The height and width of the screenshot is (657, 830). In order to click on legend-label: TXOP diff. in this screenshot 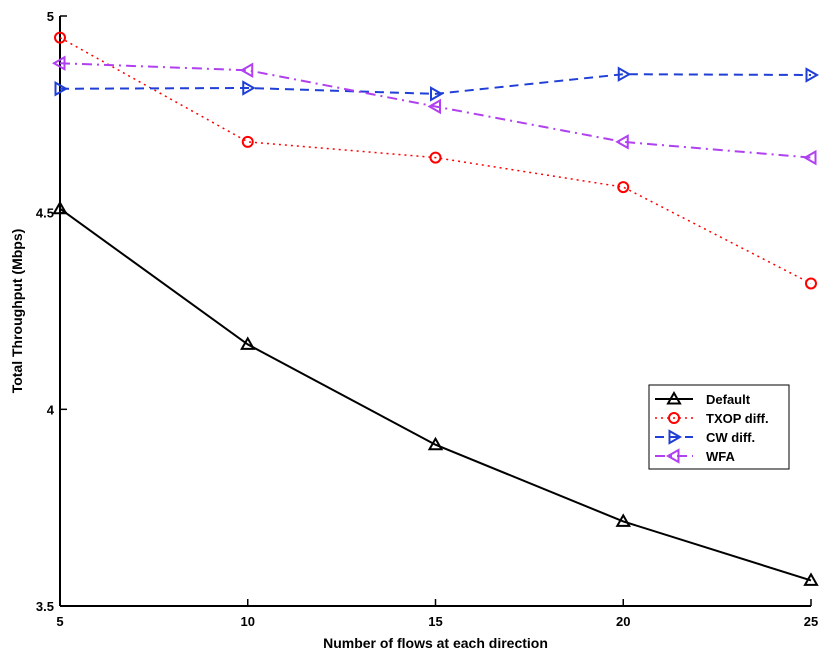, I will do `click(737, 418)`.